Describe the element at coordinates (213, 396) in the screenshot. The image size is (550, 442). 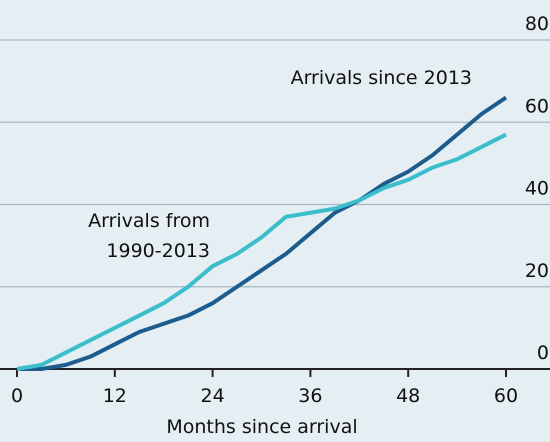
I see `x-tick-label: 24` at that location.